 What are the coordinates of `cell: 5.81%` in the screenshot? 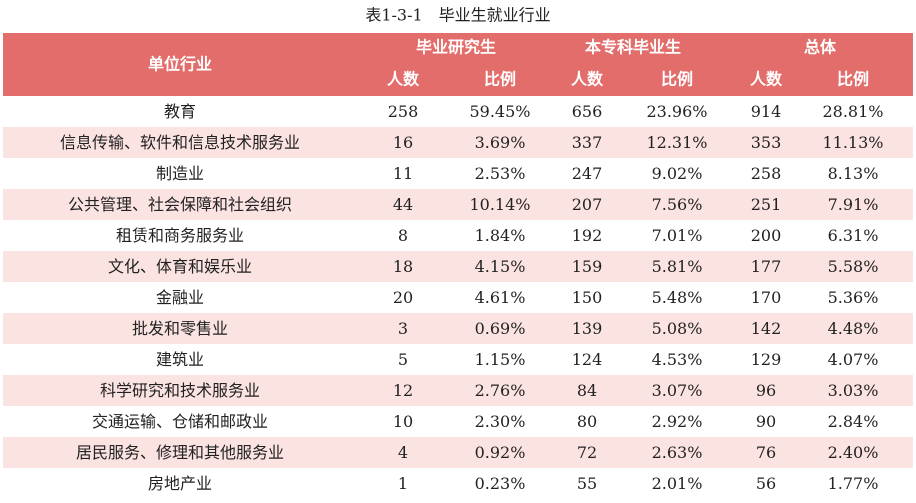 It's located at (677, 266).